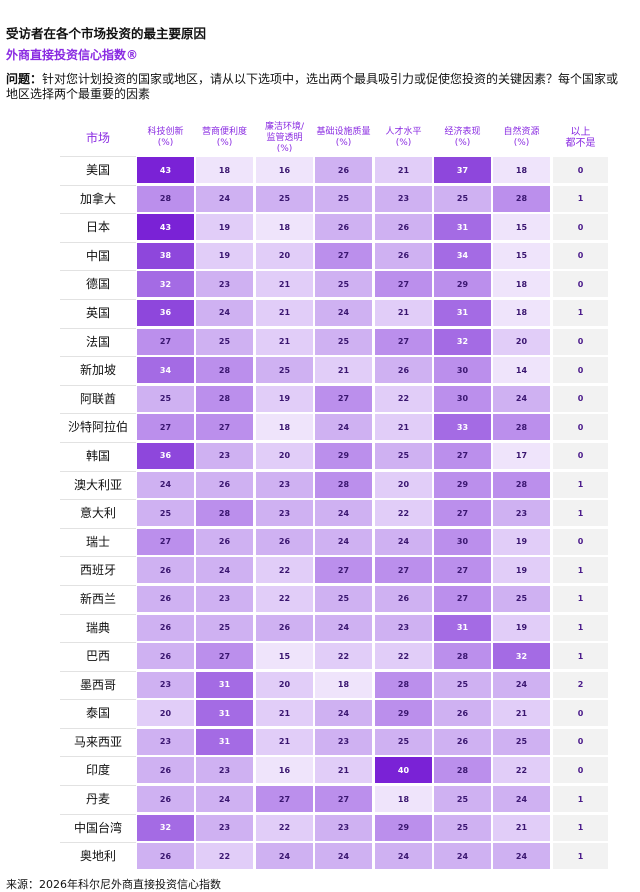 The image size is (640, 892). Describe the element at coordinates (98, 169) in the screenshot. I see `market-label: 美国` at that location.